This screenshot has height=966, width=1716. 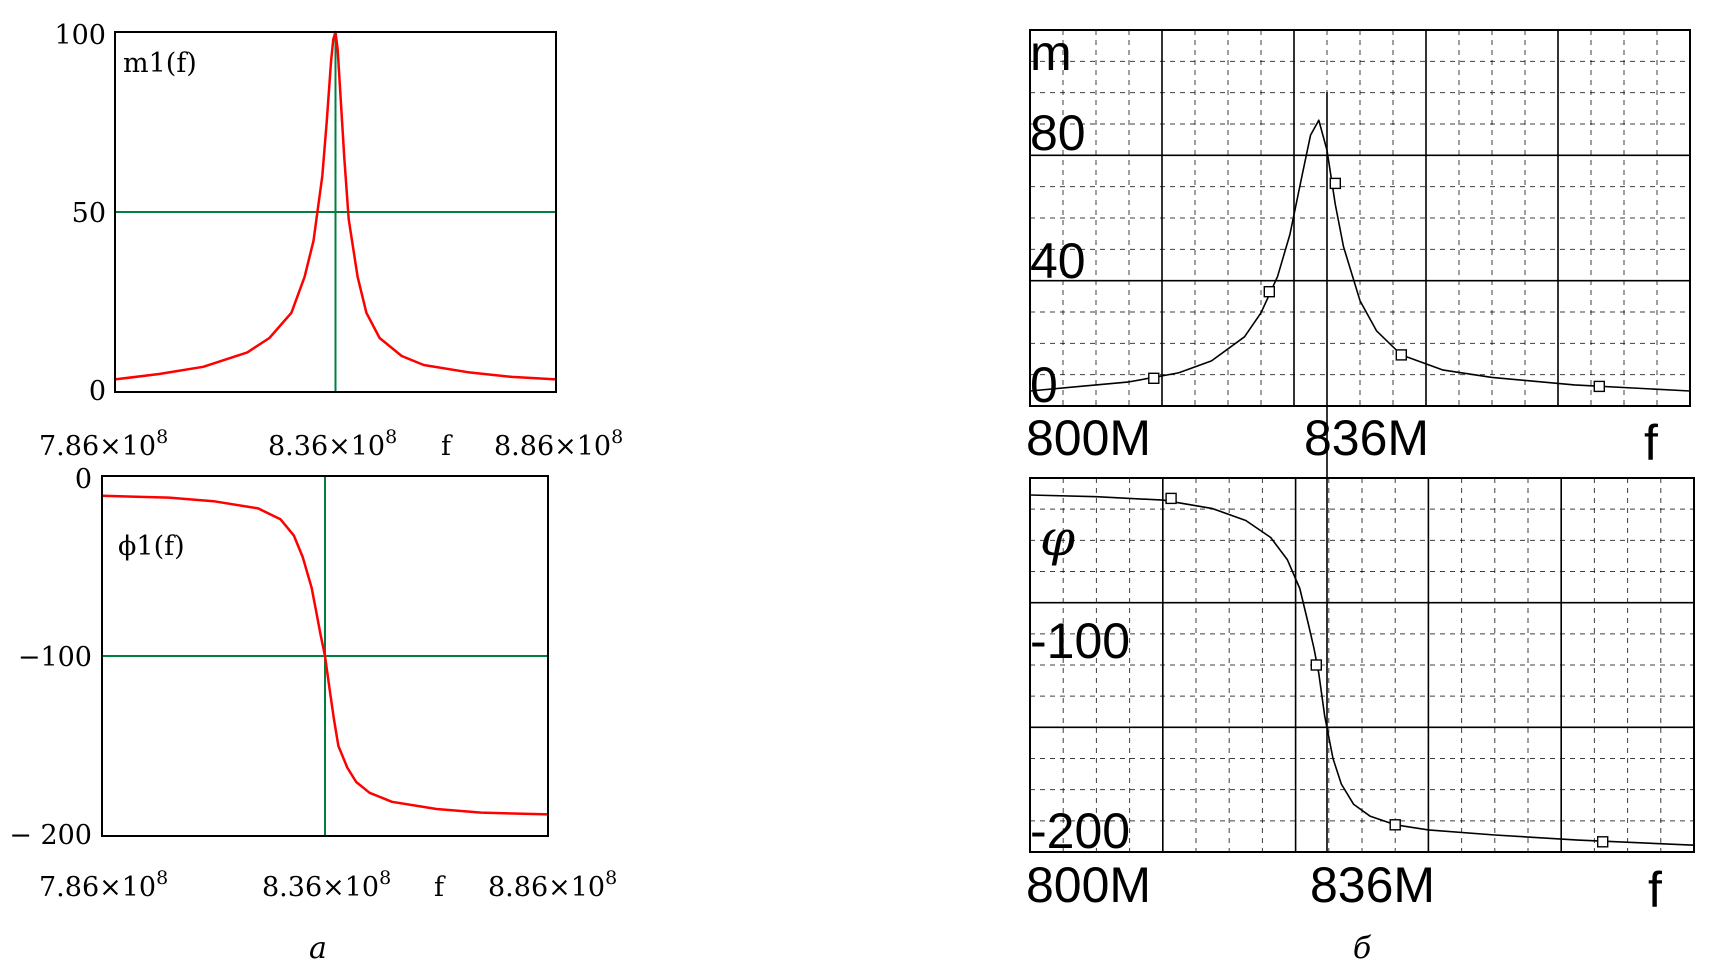 What do you see at coordinates (1655, 890) in the screenshot?
I see `chart-b-bottom-xlabel: f` at bounding box center [1655, 890].